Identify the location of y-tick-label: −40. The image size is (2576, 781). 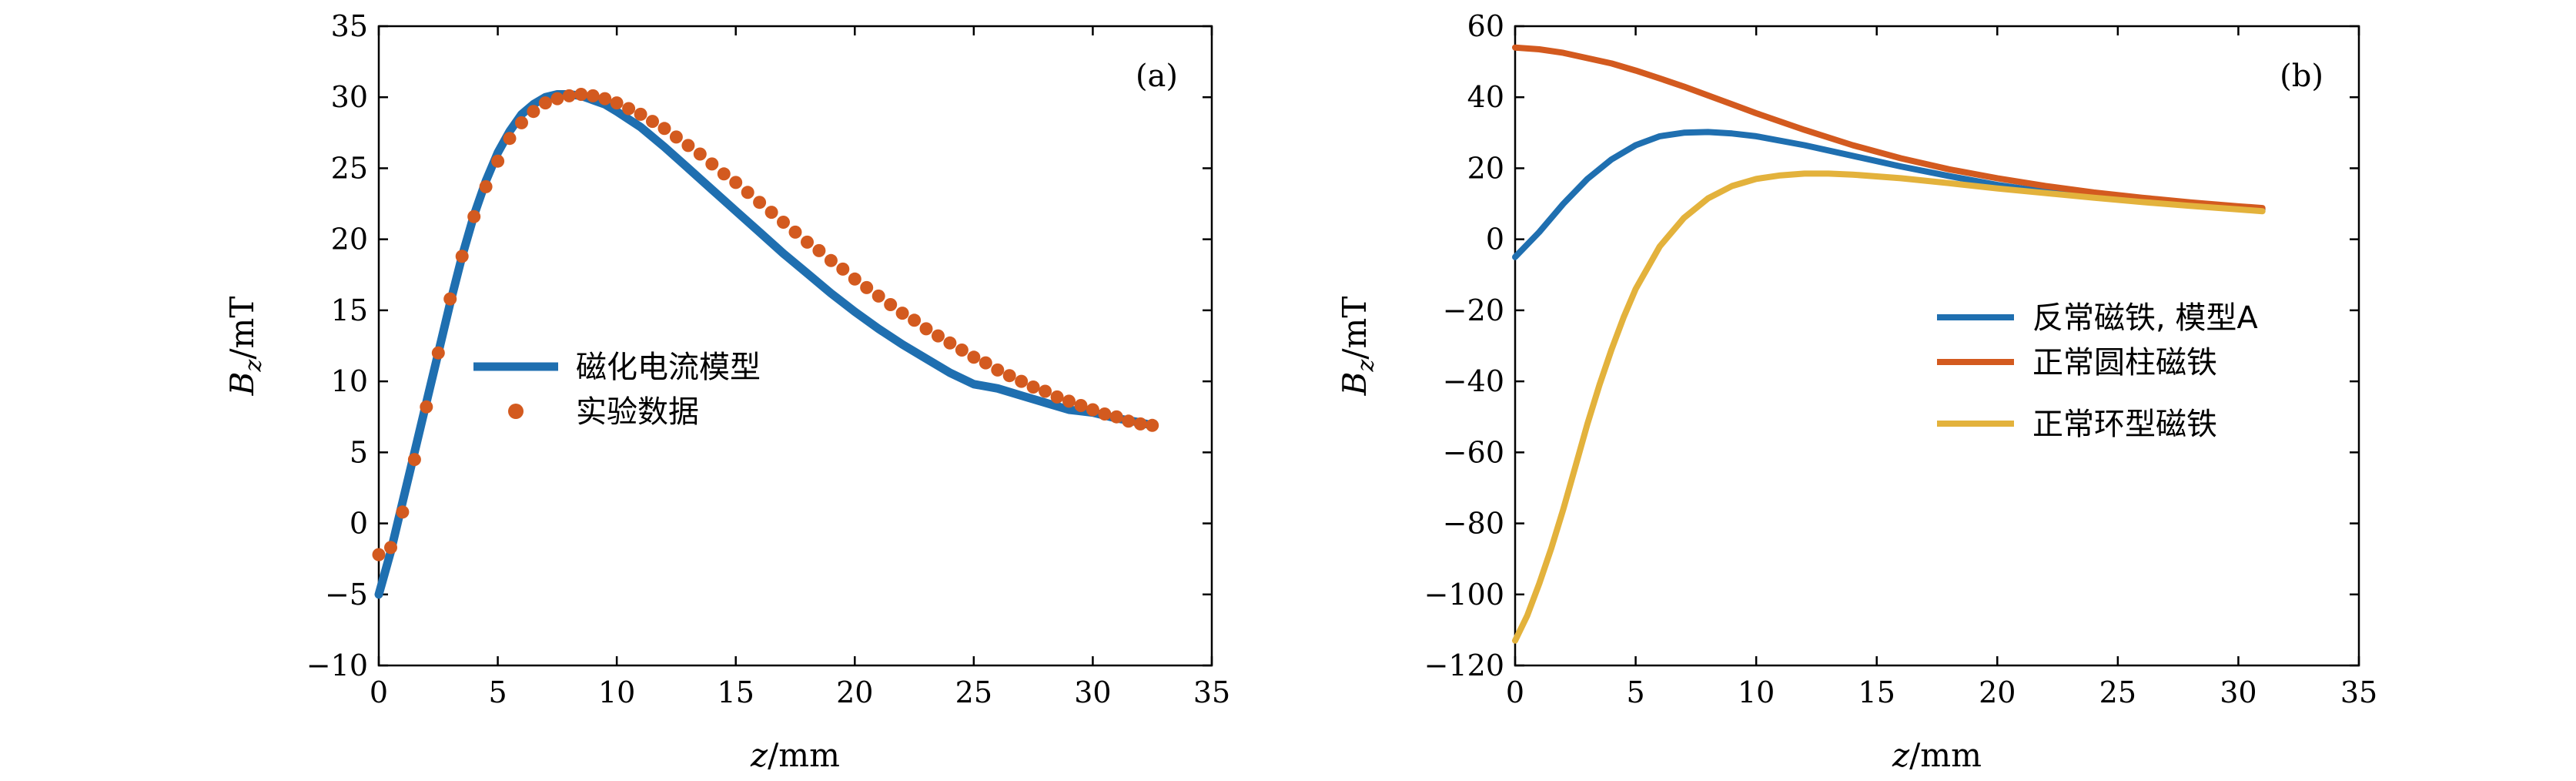
(1473, 381).